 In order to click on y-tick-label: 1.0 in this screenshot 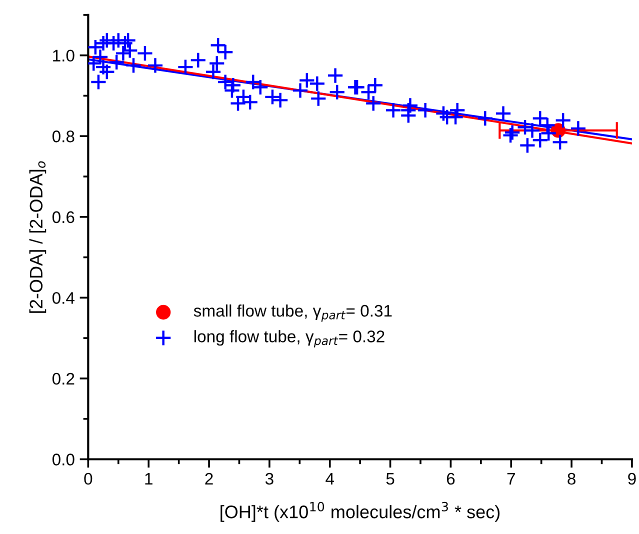, I will do `click(63, 56)`.